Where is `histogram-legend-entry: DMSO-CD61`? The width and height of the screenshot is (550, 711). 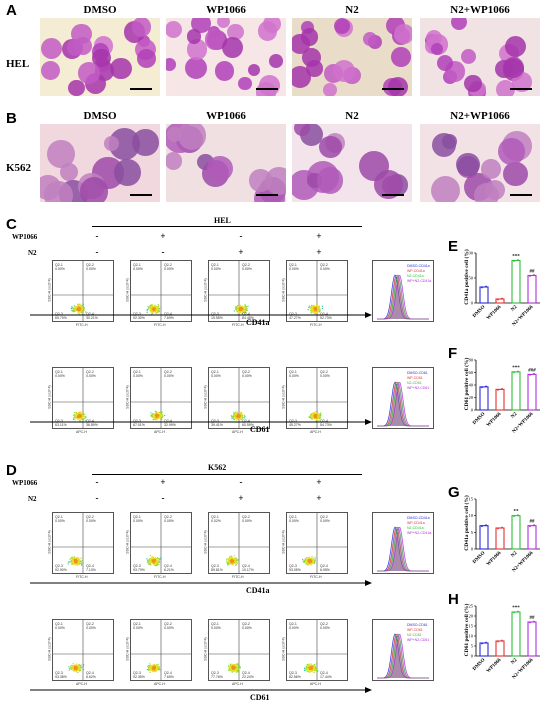
histogram-legend-entry: DMSO-CD61 is located at coordinates (417, 373).